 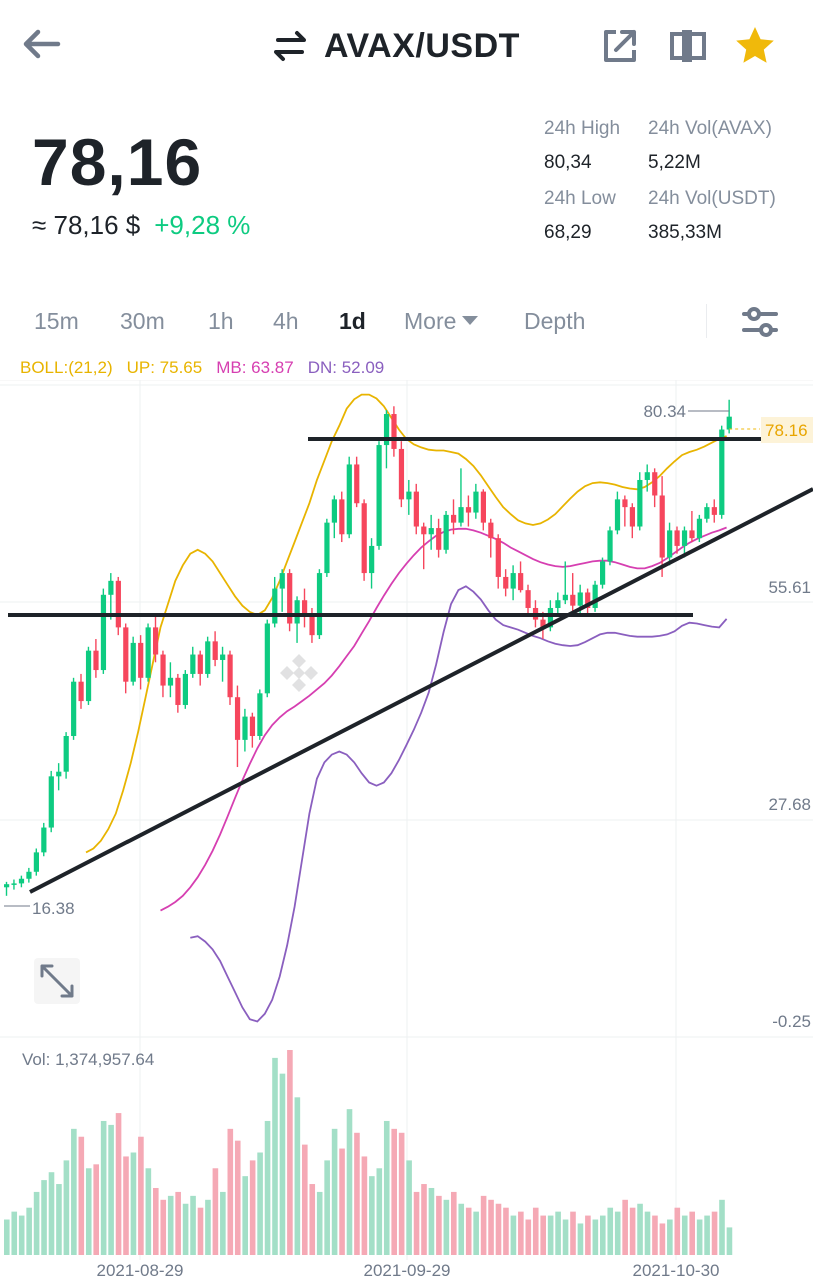 What do you see at coordinates (66, 367) in the screenshot?
I see `boll-params: BOLL:(21,2)` at bounding box center [66, 367].